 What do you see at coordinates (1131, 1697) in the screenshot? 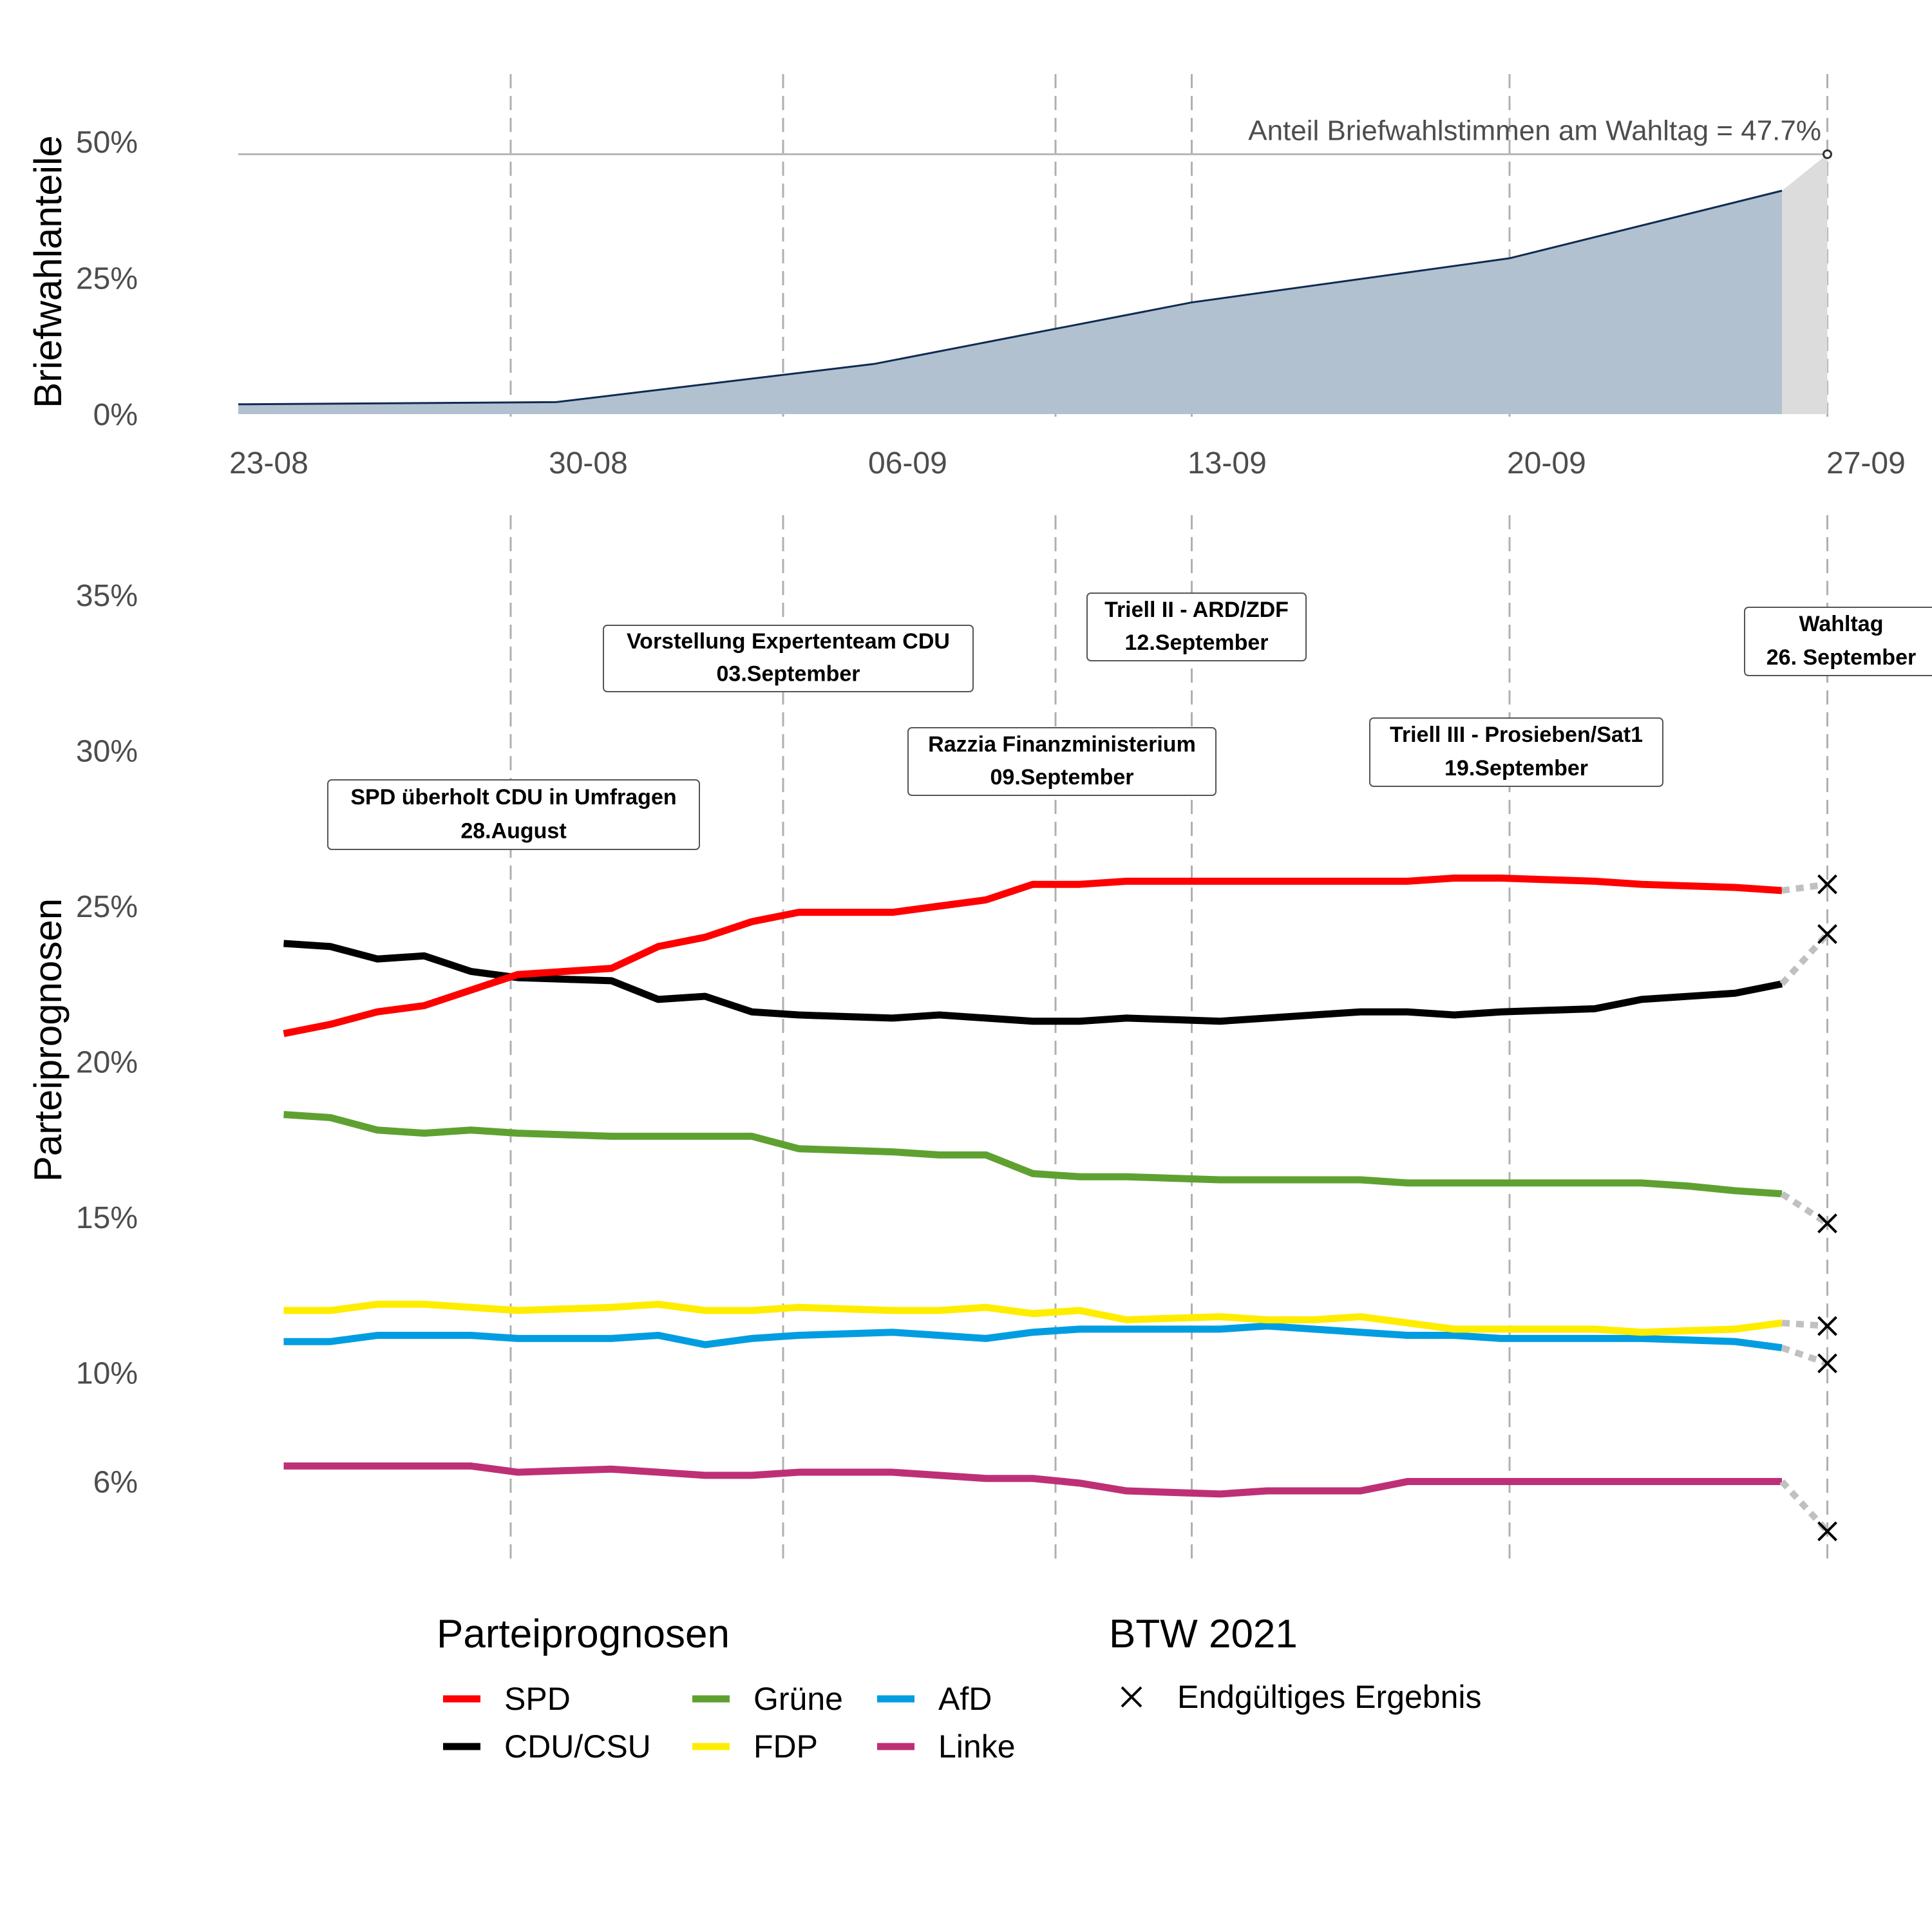
I see `legend-result-marker` at bounding box center [1131, 1697].